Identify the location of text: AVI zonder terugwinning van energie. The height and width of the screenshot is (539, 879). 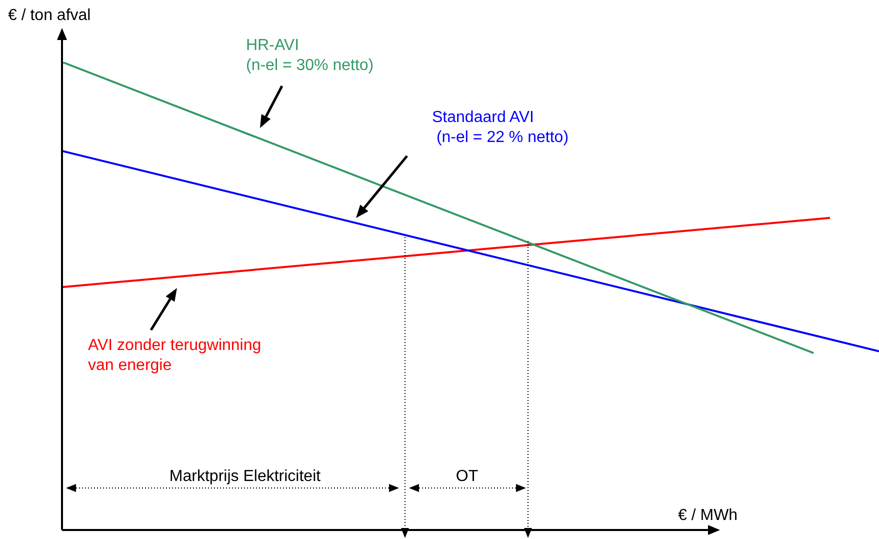
(175, 356).